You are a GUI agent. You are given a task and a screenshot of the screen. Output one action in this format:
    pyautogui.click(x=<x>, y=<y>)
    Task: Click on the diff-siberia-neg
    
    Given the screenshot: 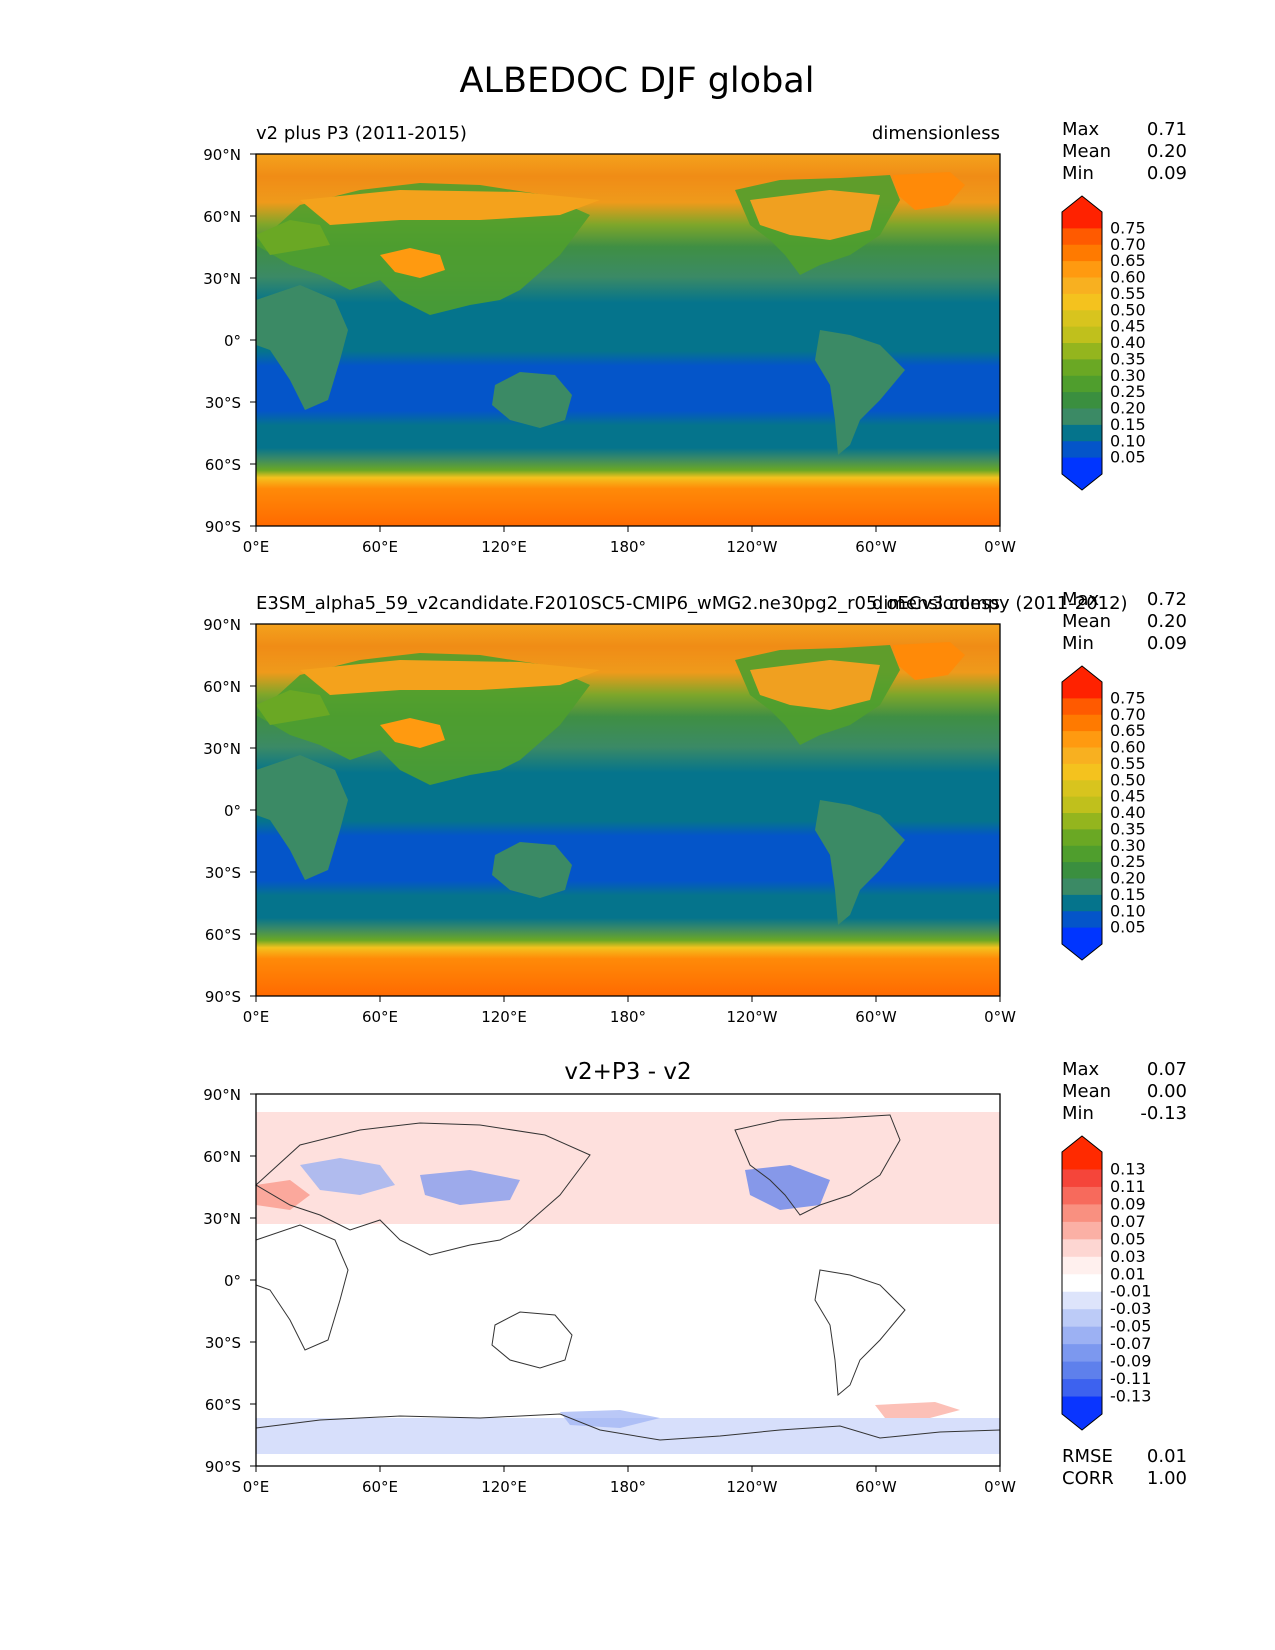 What is the action you would take?
    pyautogui.click(x=347, y=1176)
    